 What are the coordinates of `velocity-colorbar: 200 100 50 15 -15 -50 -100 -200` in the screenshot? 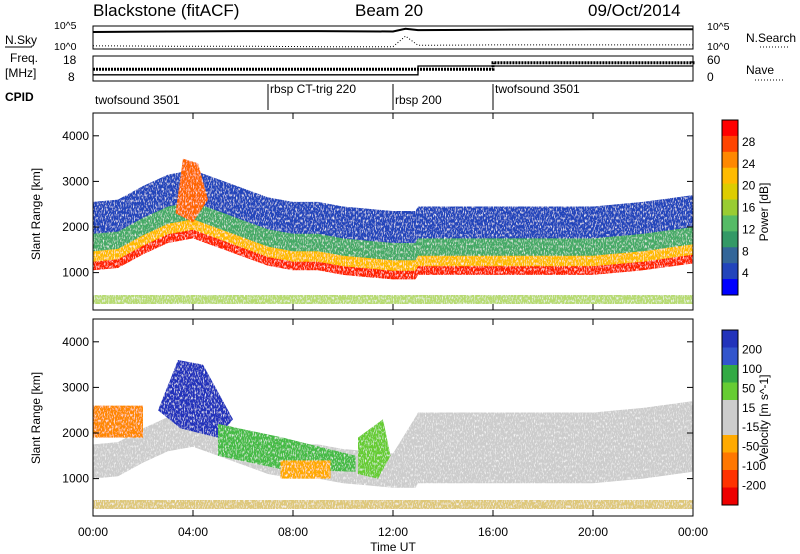 It's located at (743, 417).